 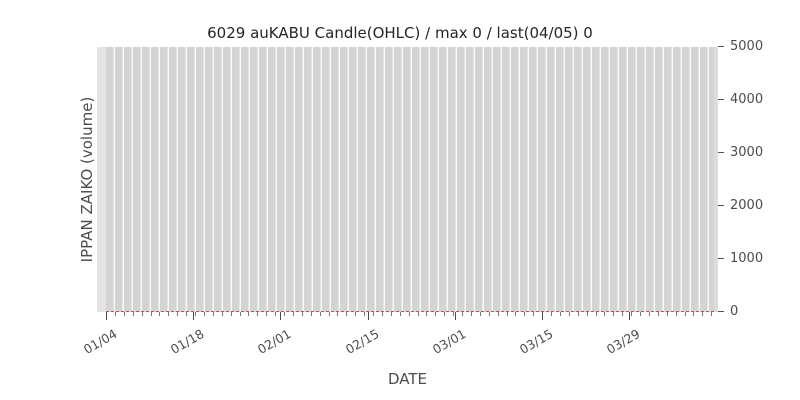 I want to click on x-axis-tick-label: 02/01, so click(x=274, y=342).